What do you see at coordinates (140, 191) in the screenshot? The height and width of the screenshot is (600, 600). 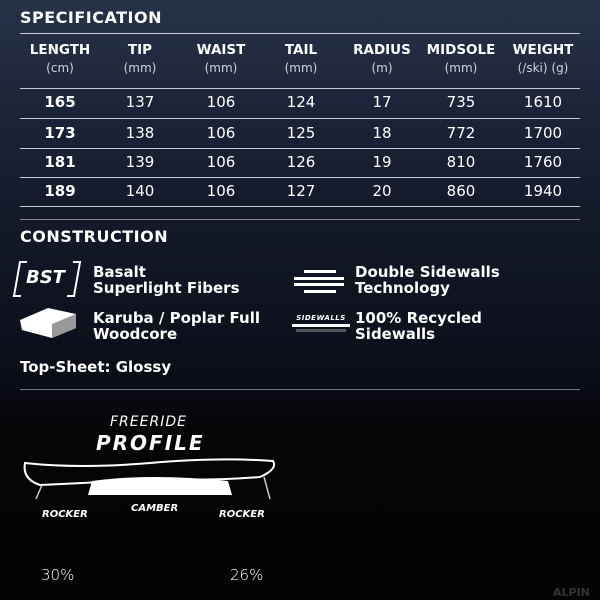 I see `table-cell: 140` at bounding box center [140, 191].